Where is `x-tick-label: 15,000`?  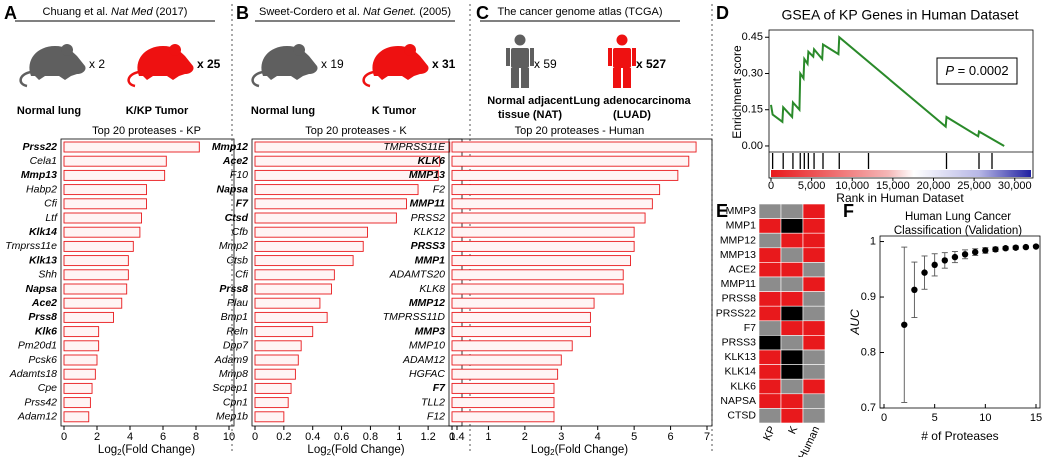 x-tick-label: 15,000 is located at coordinates (893, 186).